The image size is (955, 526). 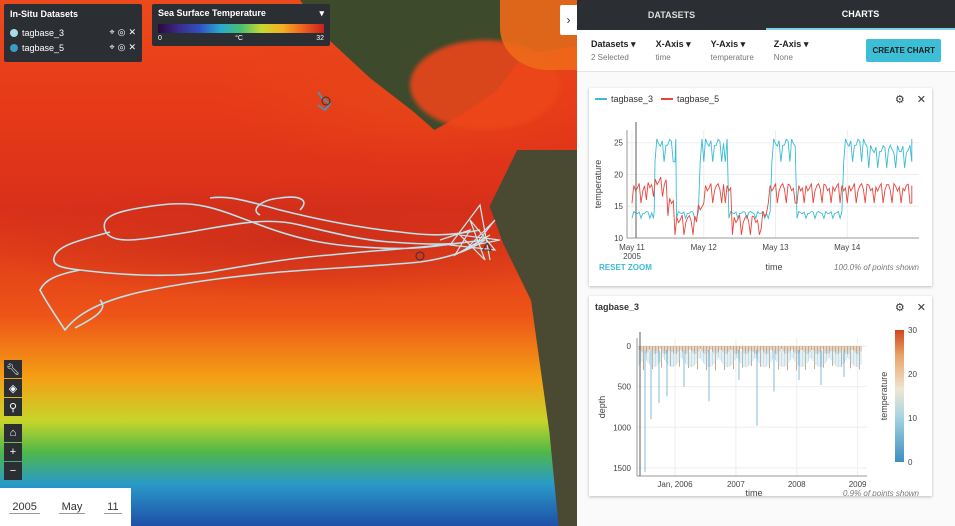 What do you see at coordinates (610, 44) in the screenshot?
I see `datasets-label: Datasets` at bounding box center [610, 44].